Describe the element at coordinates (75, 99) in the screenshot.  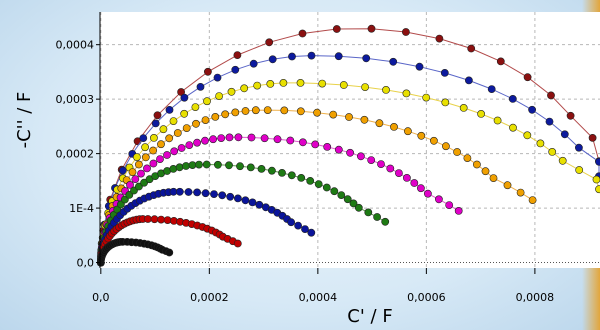
I see `y-tick-label: 0,0003` at that location.